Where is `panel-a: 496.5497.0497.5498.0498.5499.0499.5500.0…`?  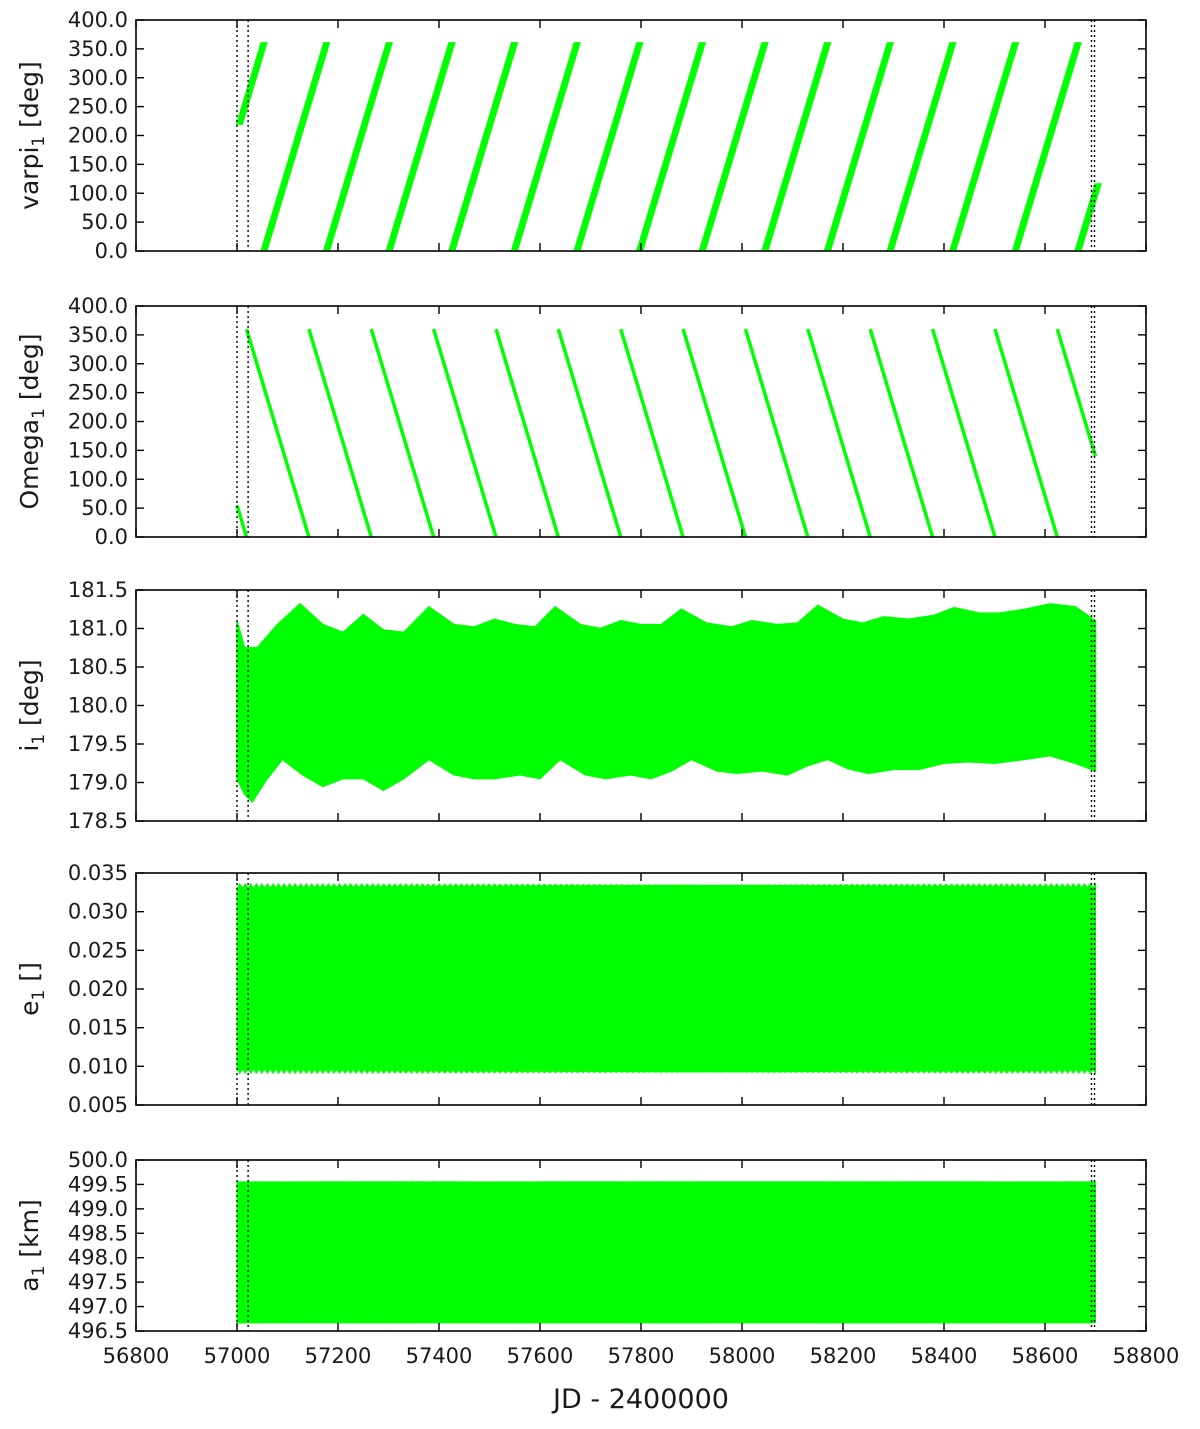 panel-a: 496.5497.0497.5498.0498.5499.0499.5500.0… is located at coordinates (597, 1258).